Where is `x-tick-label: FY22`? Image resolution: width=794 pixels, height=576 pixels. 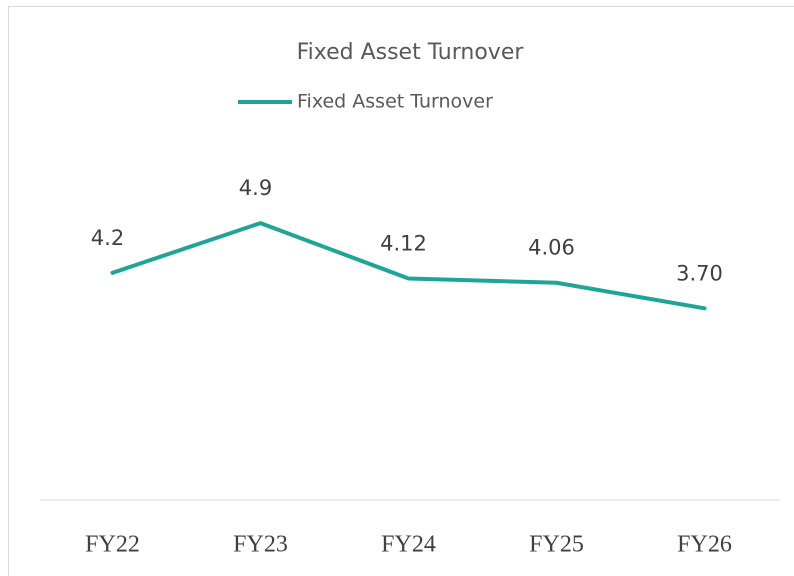 x-tick-label: FY22 is located at coordinates (112, 545).